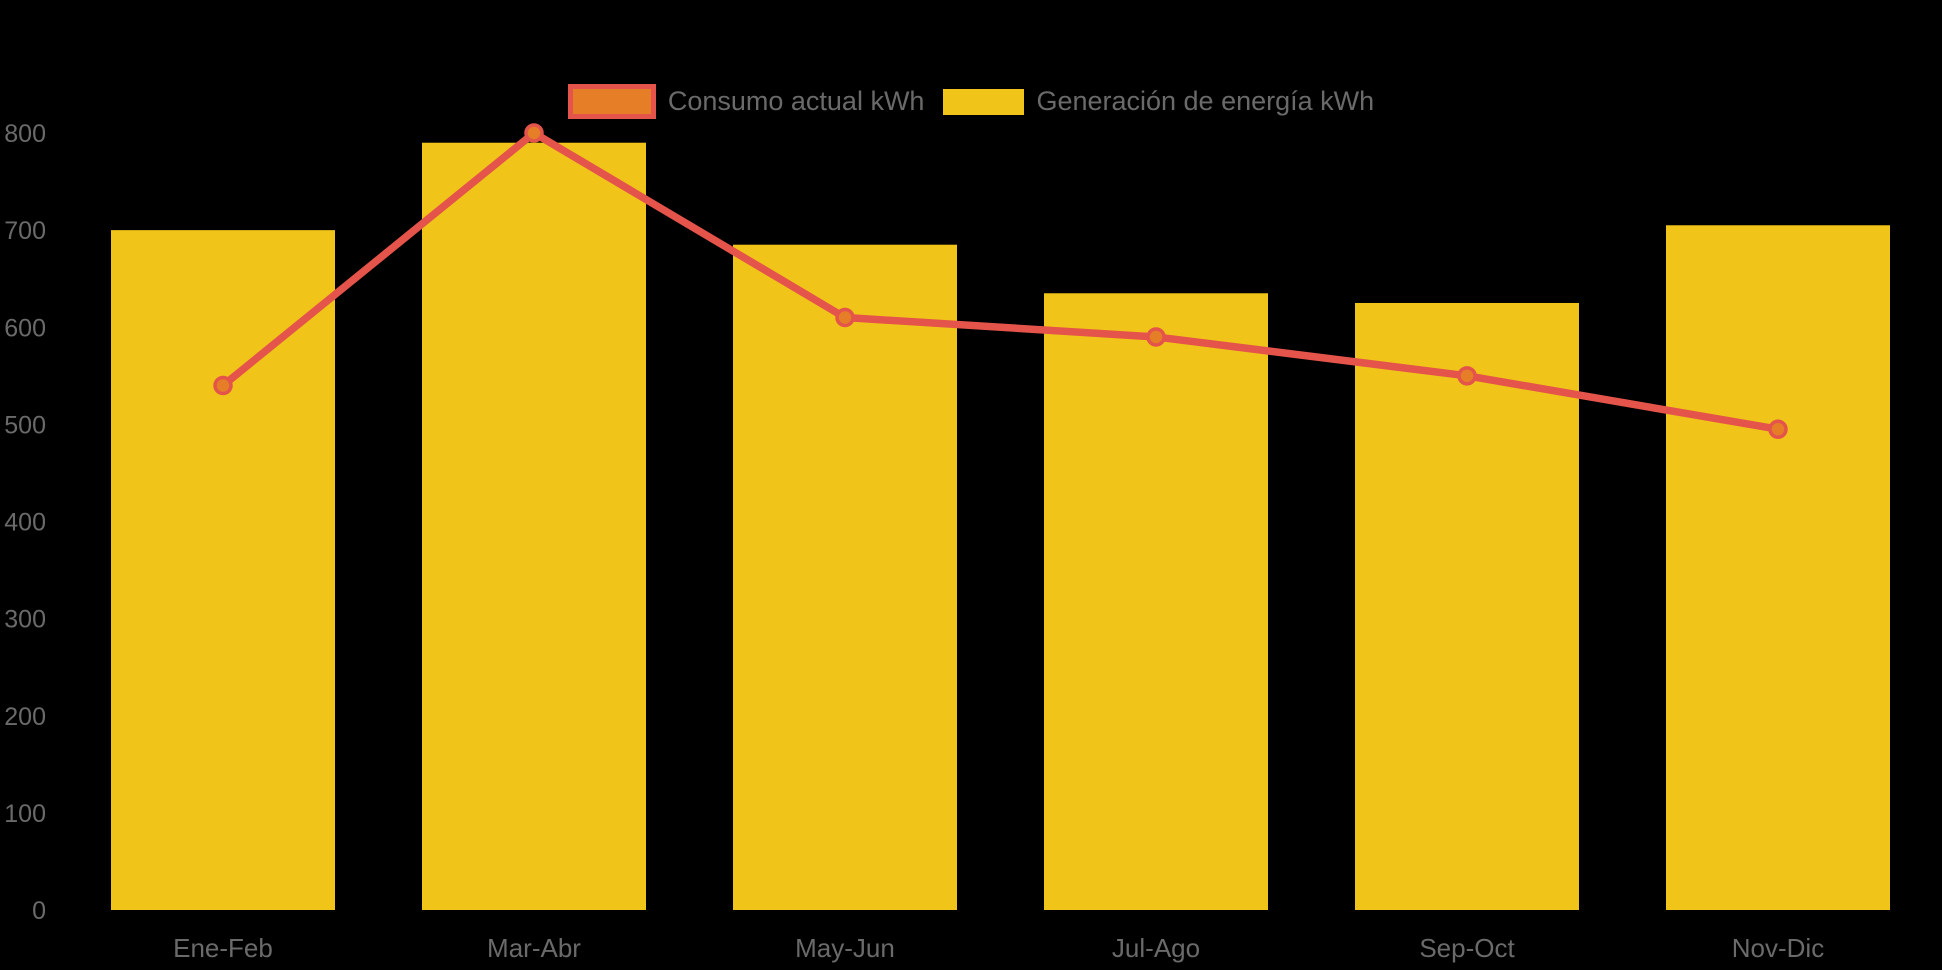  Describe the element at coordinates (25, 523) in the screenshot. I see `y-tick-label: 400` at that location.